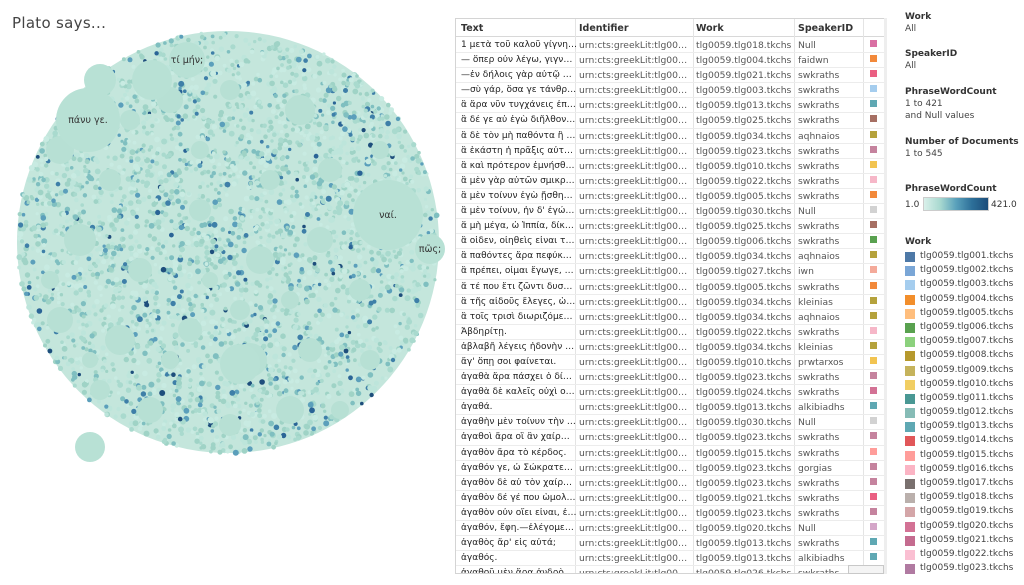  I want to click on work-legend-item: tlg0059.tlg011.tkchs, so click(963, 399).